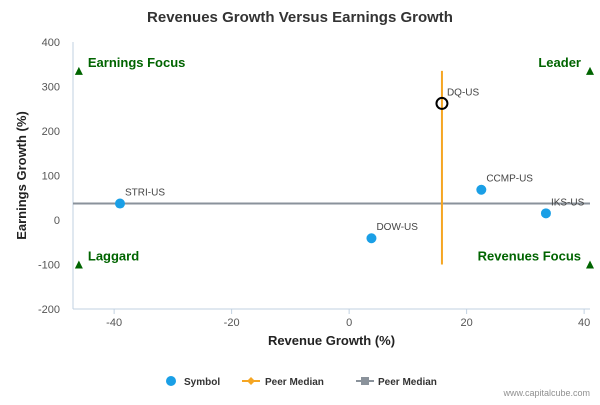  What do you see at coordinates (509, 179) in the screenshot?
I see `data-label-ccmp-us: CCMP-US` at bounding box center [509, 179].